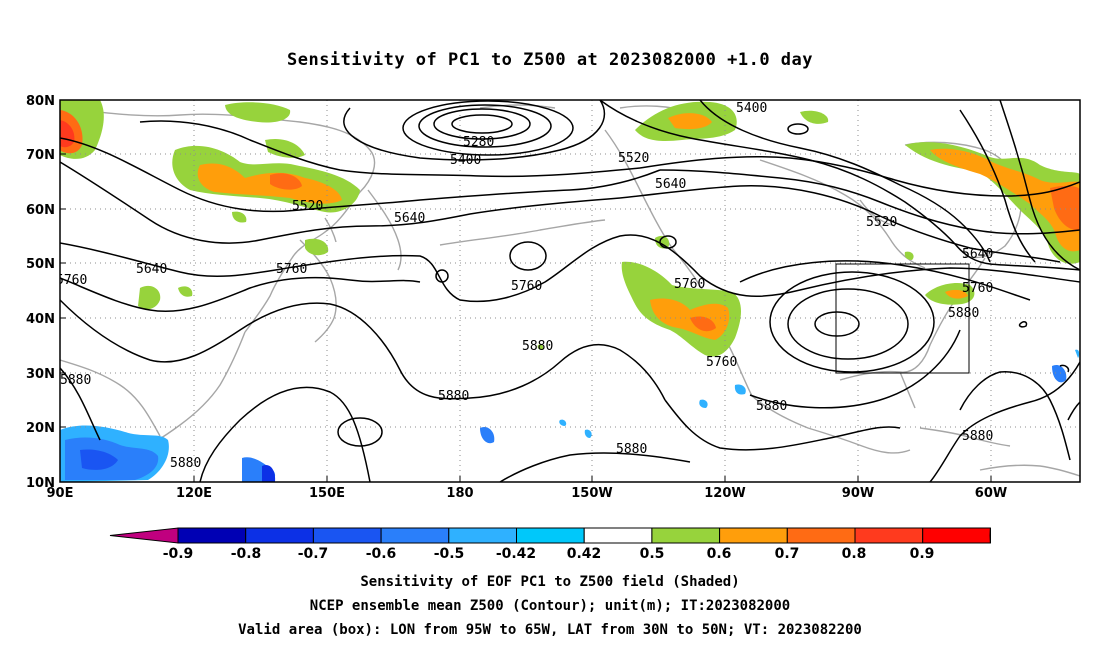  I want to click on lat-tick-label: 20N, so click(40, 428).